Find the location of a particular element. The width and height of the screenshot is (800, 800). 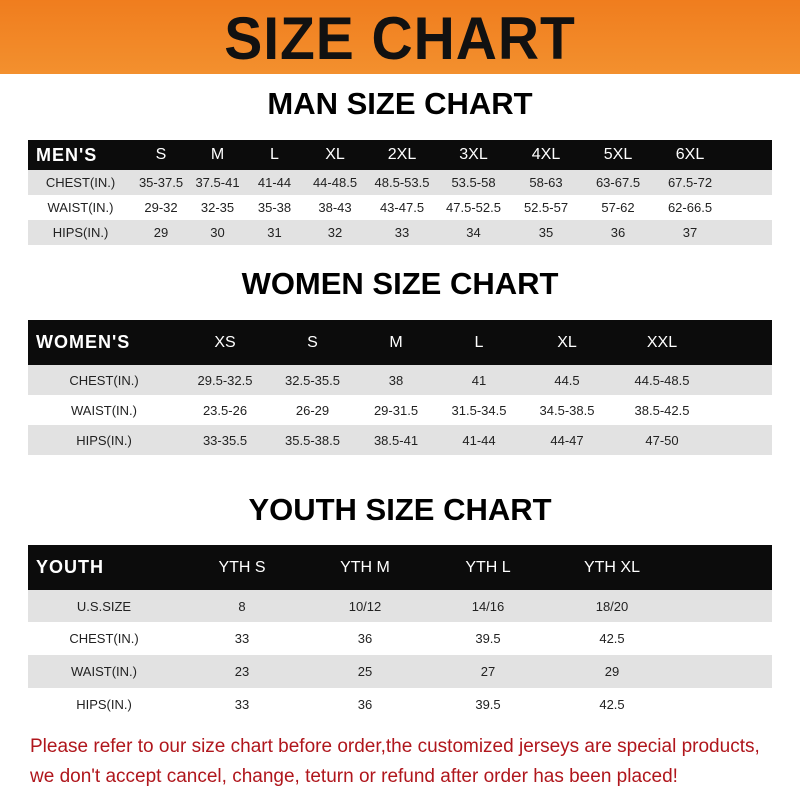

men-section-title: MAN SIZE CHART is located at coordinates (400, 103).